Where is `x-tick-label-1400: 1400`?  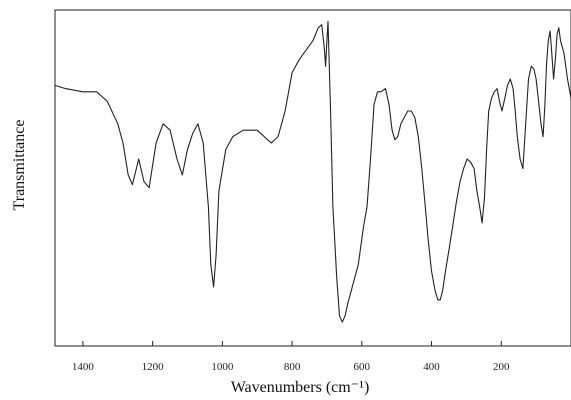
x-tick-label-1400: 1400 is located at coordinates (83, 367).